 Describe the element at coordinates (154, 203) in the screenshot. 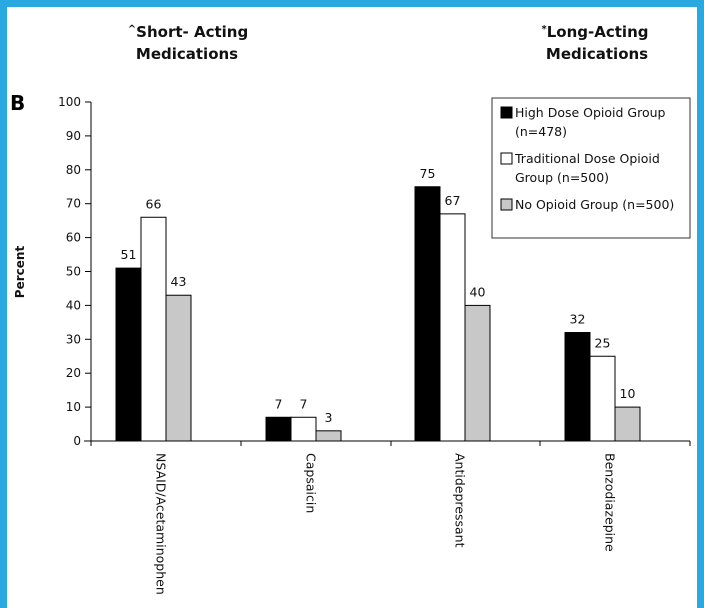

I see `value-label-traditional-dose-0: 66` at that location.